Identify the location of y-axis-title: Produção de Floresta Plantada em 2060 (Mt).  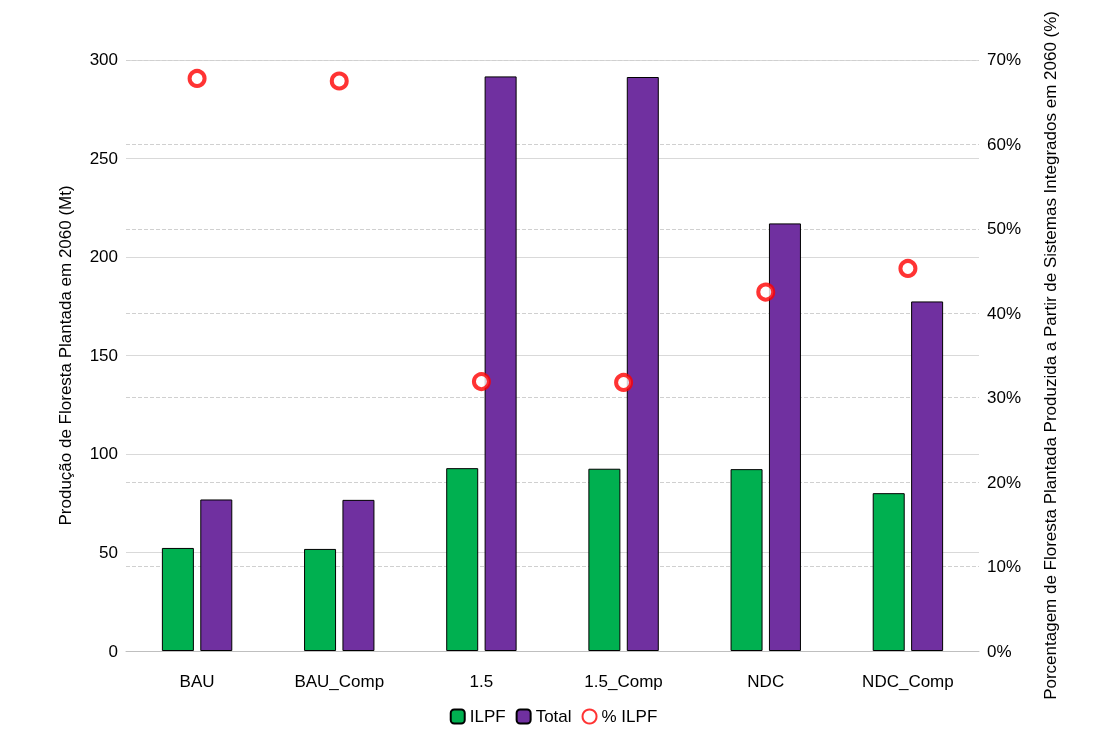
(65, 355).